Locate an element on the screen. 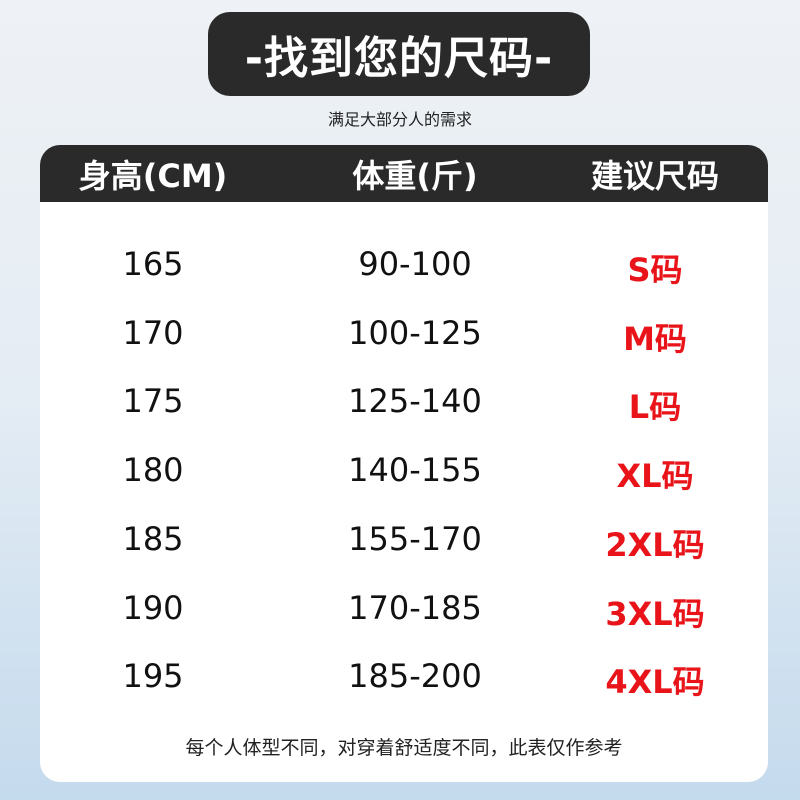 This screenshot has height=800, width=800. size-value: 2XL码 is located at coordinates (655, 544).